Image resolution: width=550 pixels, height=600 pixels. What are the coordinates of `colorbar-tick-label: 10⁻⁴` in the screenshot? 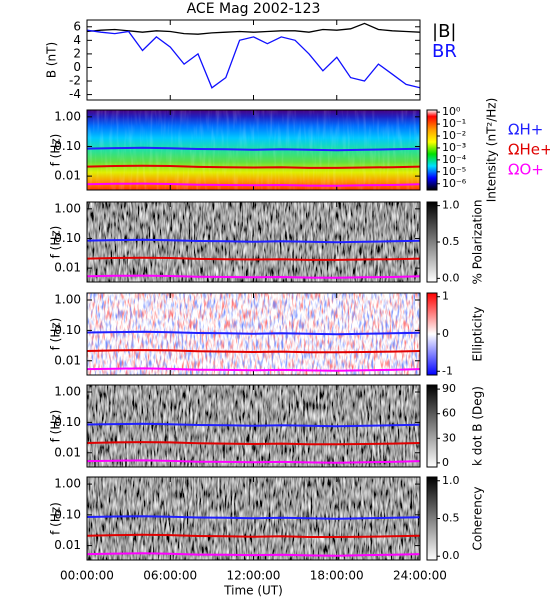 It's located at (454, 159).